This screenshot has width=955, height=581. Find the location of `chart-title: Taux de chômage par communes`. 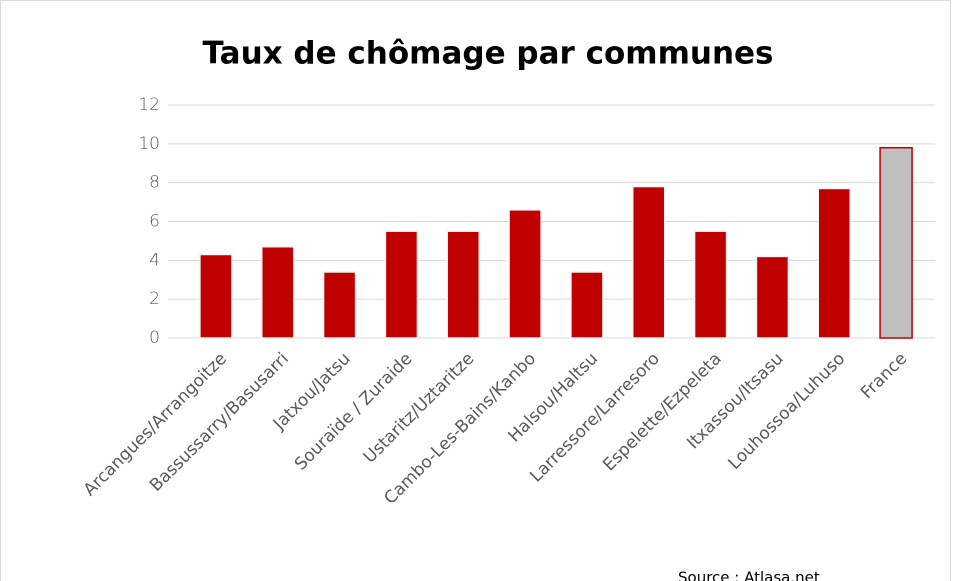

chart-title: Taux de chômage par communes is located at coordinates (488, 54).